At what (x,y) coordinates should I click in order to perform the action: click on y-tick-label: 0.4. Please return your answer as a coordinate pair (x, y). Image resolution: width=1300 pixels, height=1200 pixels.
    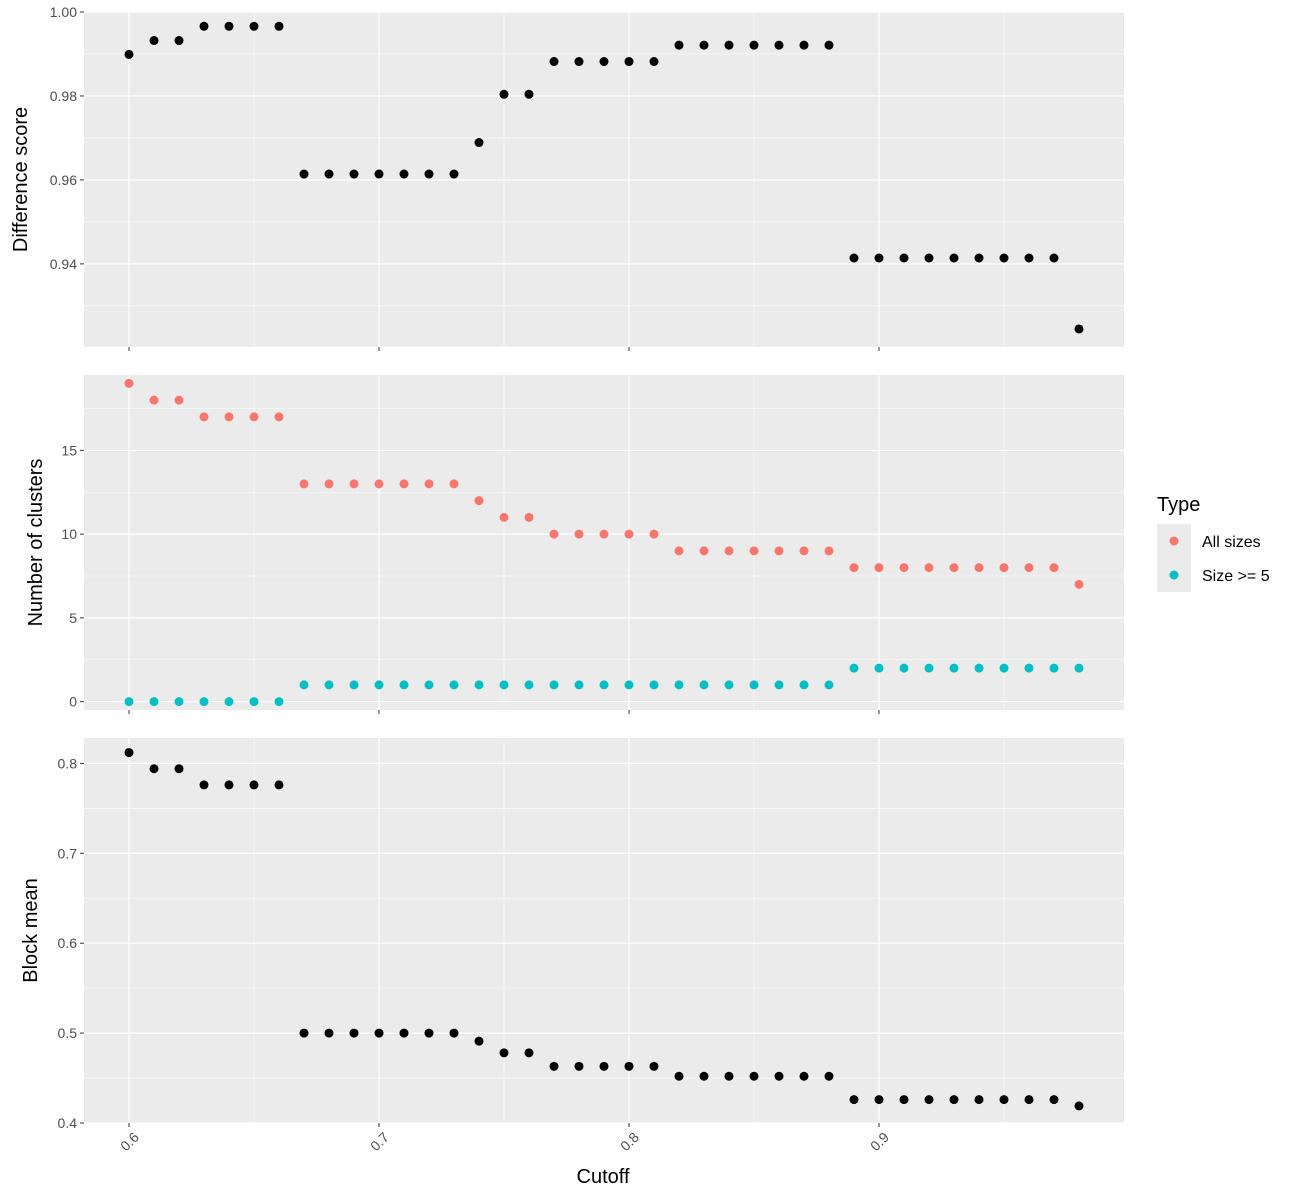
    Looking at the image, I should click on (68, 1123).